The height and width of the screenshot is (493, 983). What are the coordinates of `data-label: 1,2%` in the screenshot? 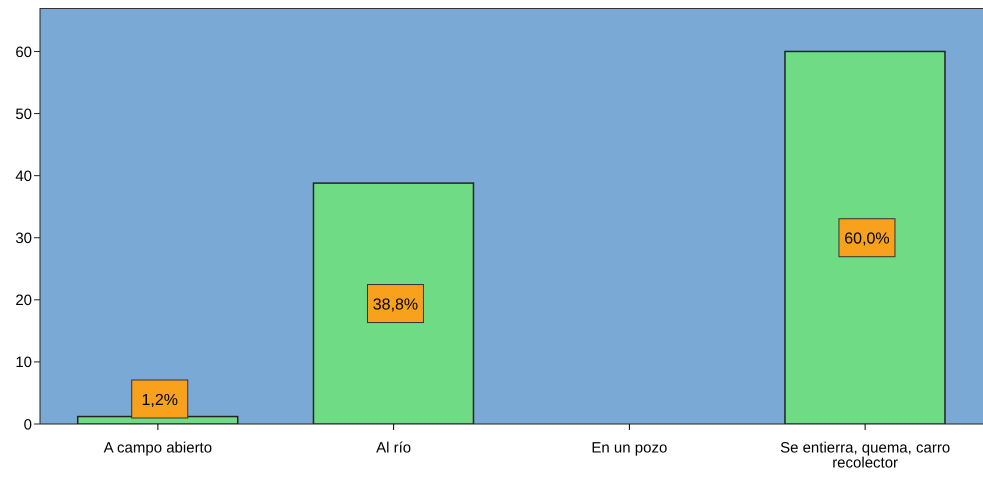 It's located at (159, 400).